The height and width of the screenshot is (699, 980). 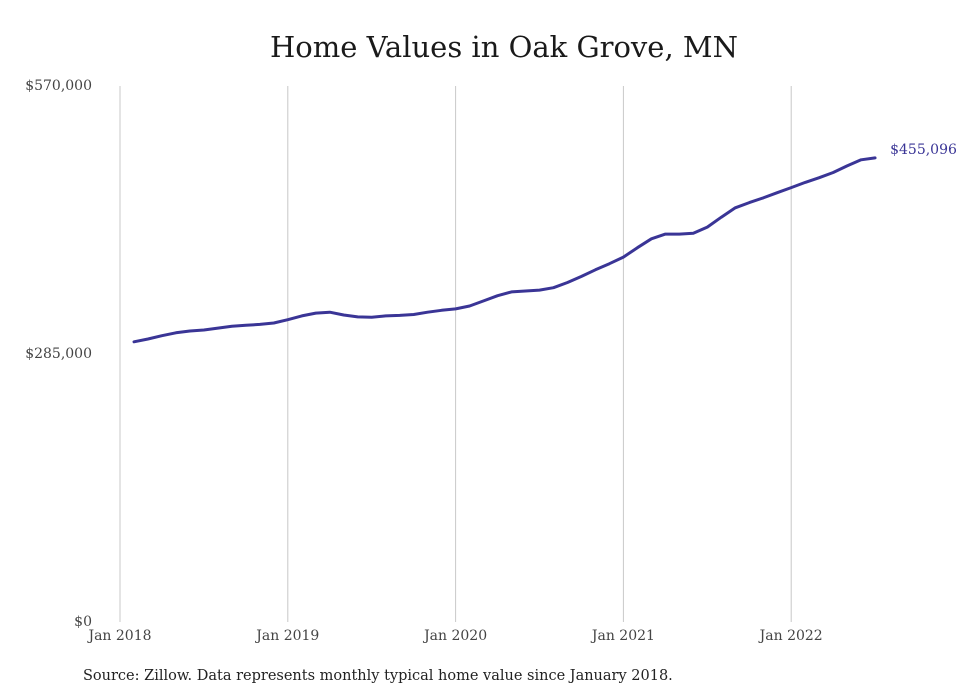 What do you see at coordinates (622, 636) in the screenshot?
I see `x-tick-label: Jan 2021` at bounding box center [622, 636].